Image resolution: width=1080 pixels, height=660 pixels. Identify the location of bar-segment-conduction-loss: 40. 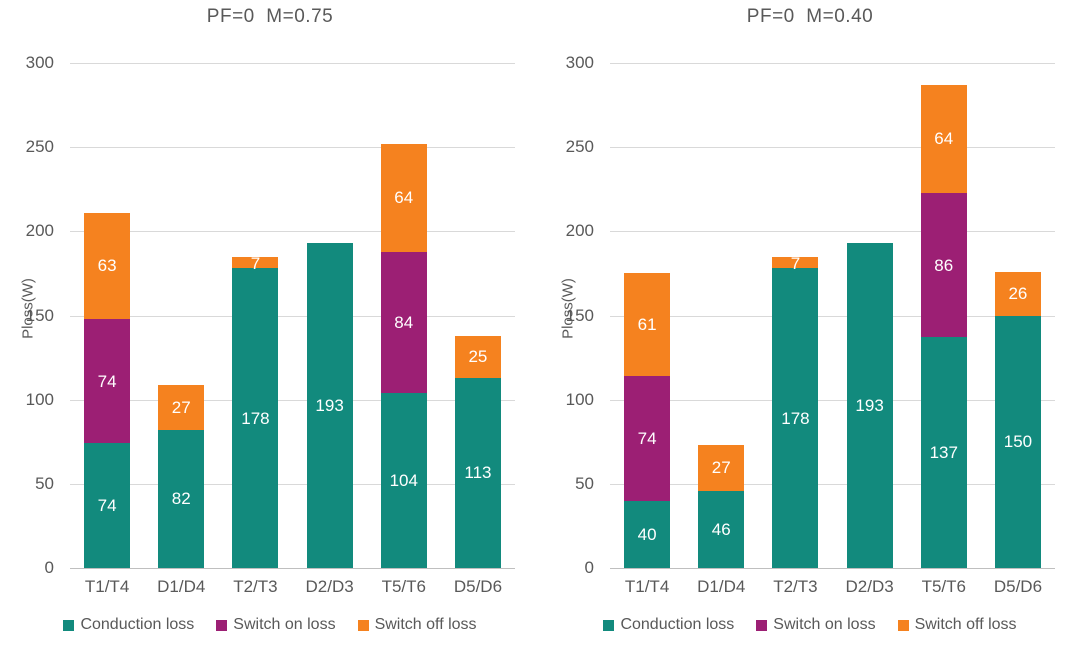
(647, 534).